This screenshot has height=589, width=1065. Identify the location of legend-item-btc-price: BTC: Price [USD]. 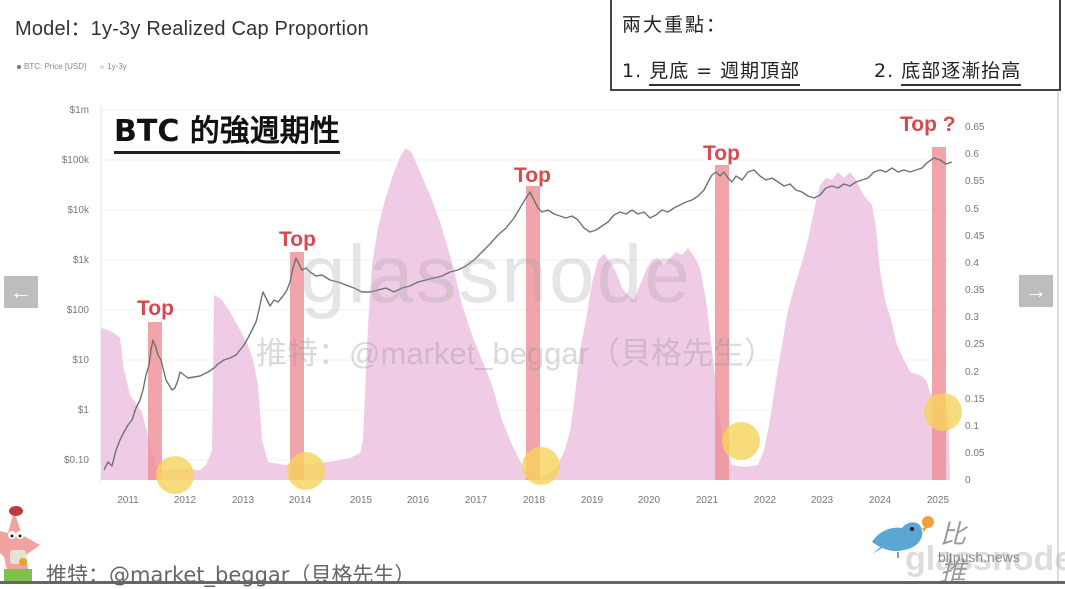
(51, 66).